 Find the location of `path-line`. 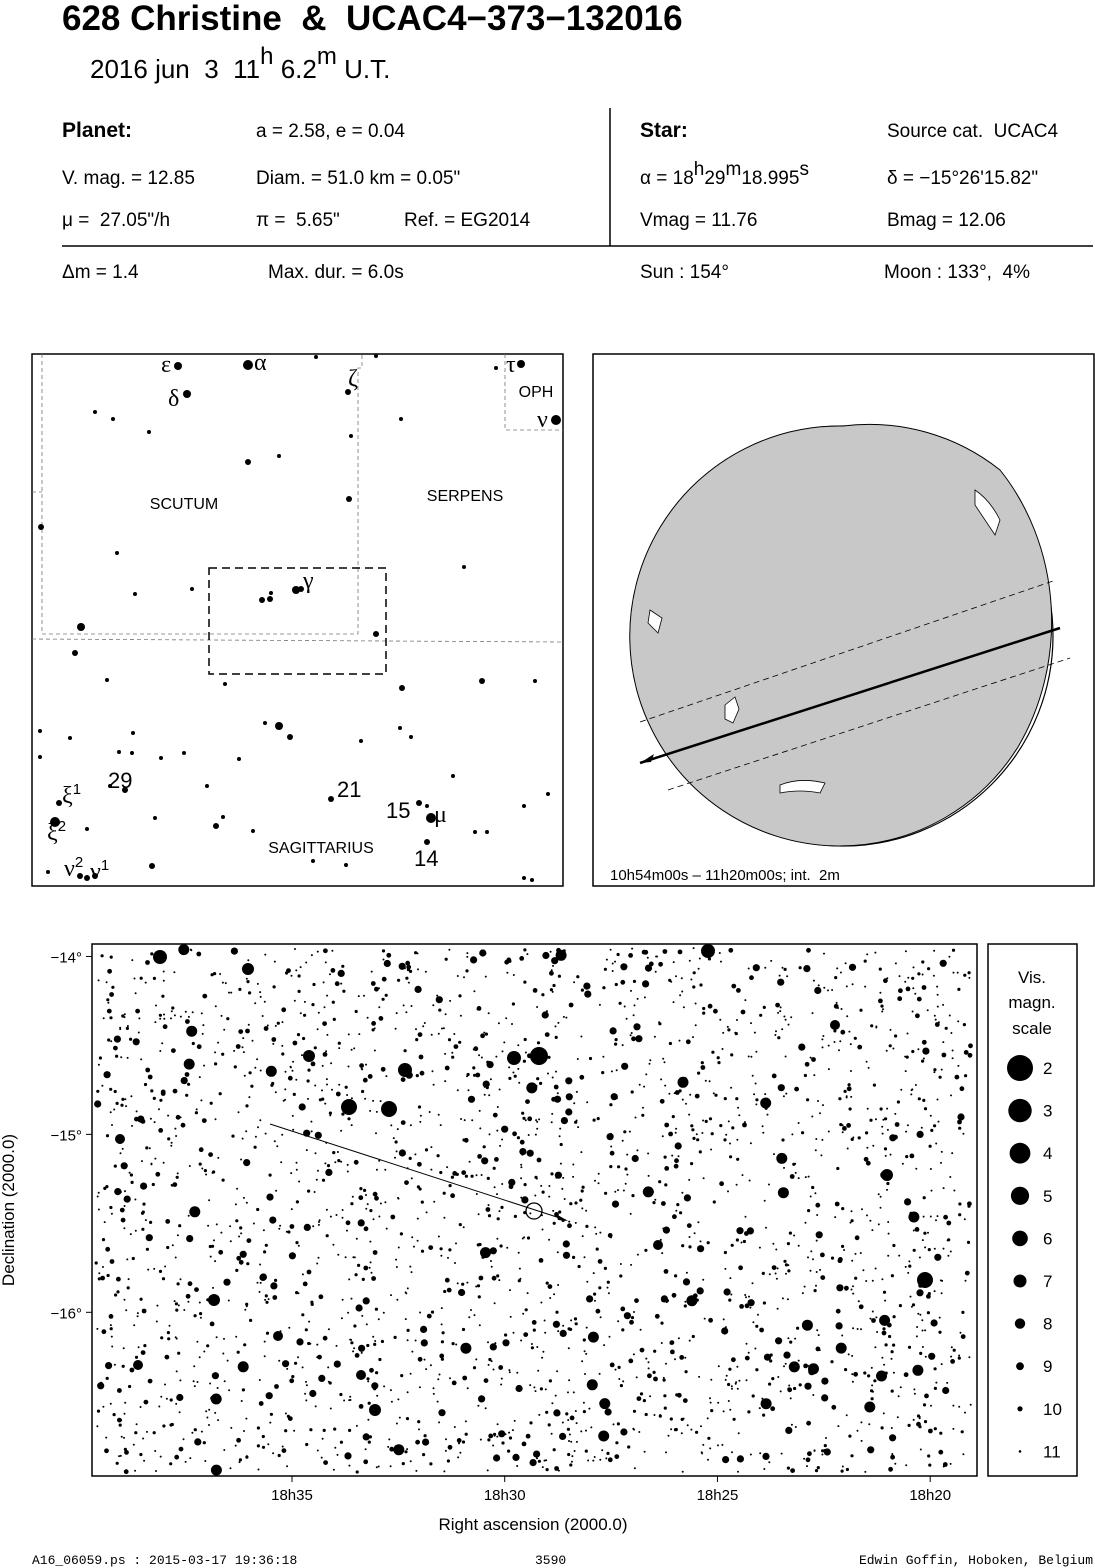

path-line is located at coordinates (418, 1172).